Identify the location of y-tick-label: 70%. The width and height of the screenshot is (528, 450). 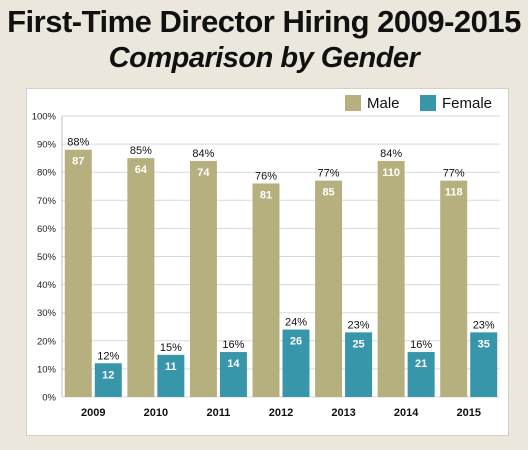
(47, 201).